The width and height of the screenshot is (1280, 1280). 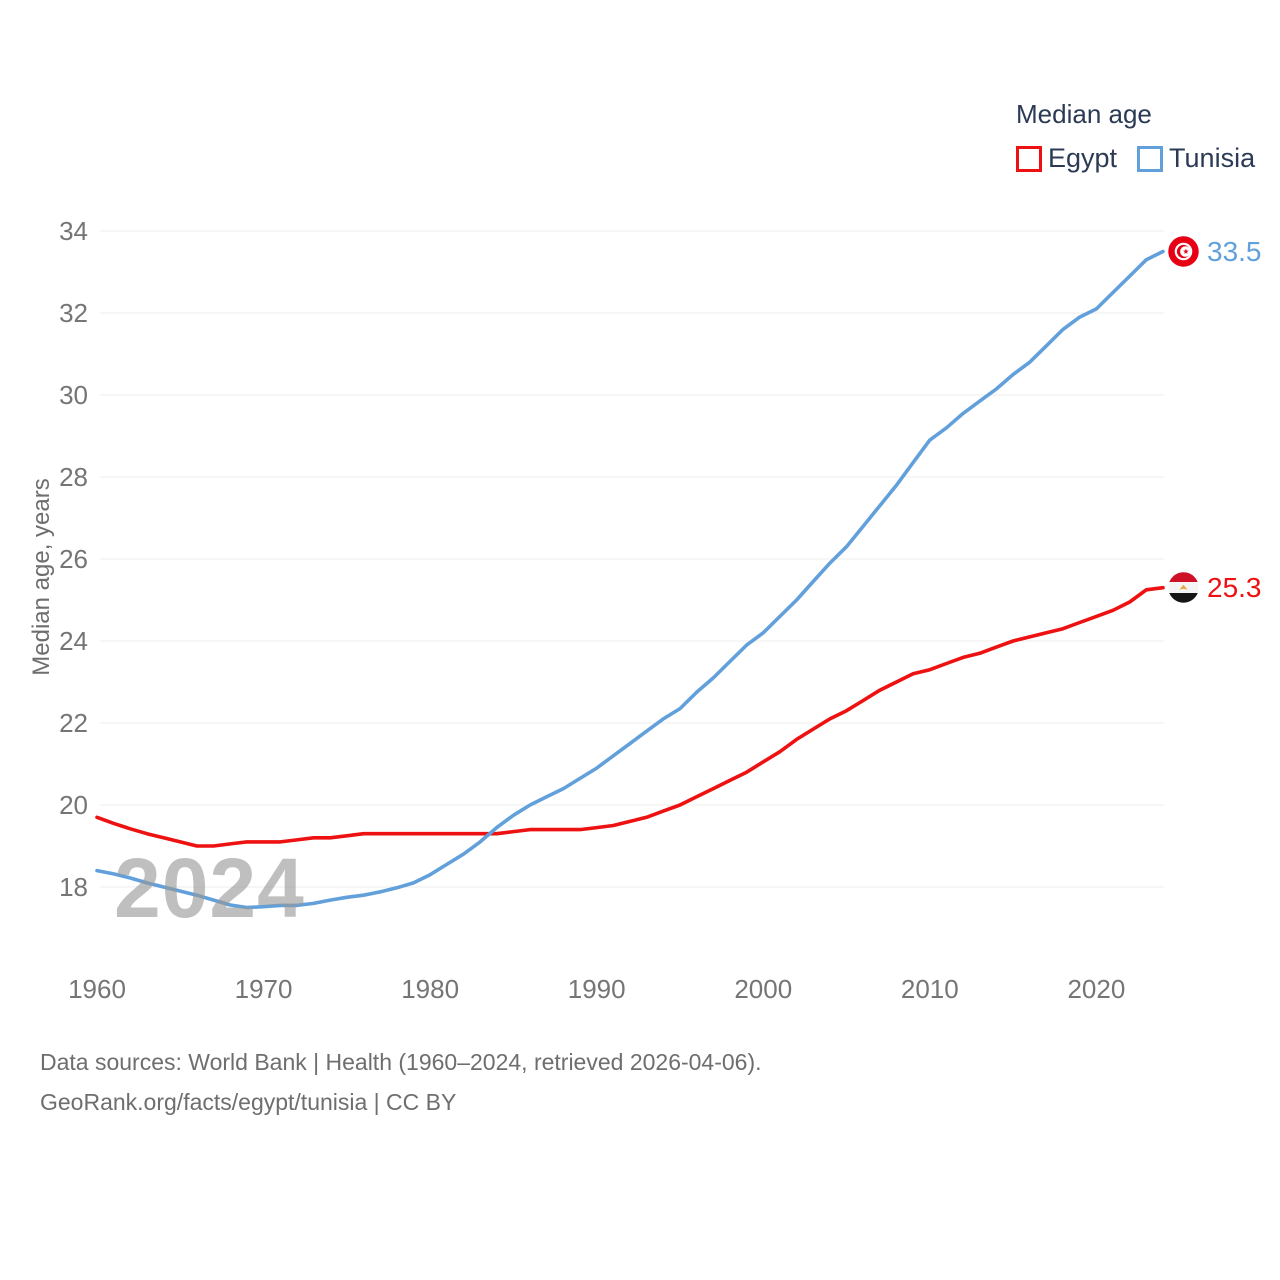 What do you see at coordinates (1234, 587) in the screenshot?
I see `egypt-end-value: 25.3` at bounding box center [1234, 587].